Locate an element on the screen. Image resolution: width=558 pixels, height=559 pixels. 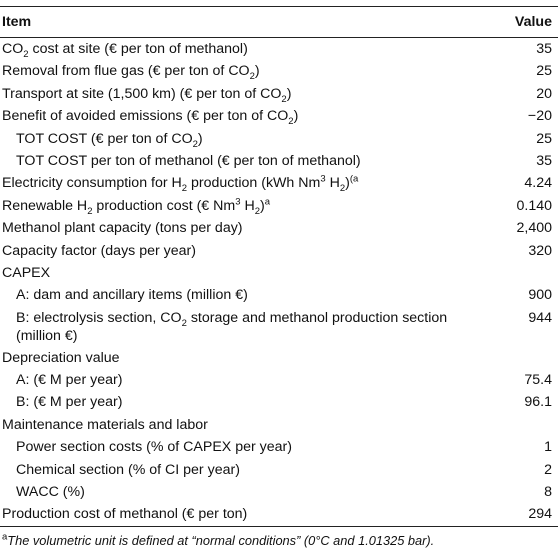
row-item-pre: Chemical section (% of CI per year) is located at coordinates (128, 469).